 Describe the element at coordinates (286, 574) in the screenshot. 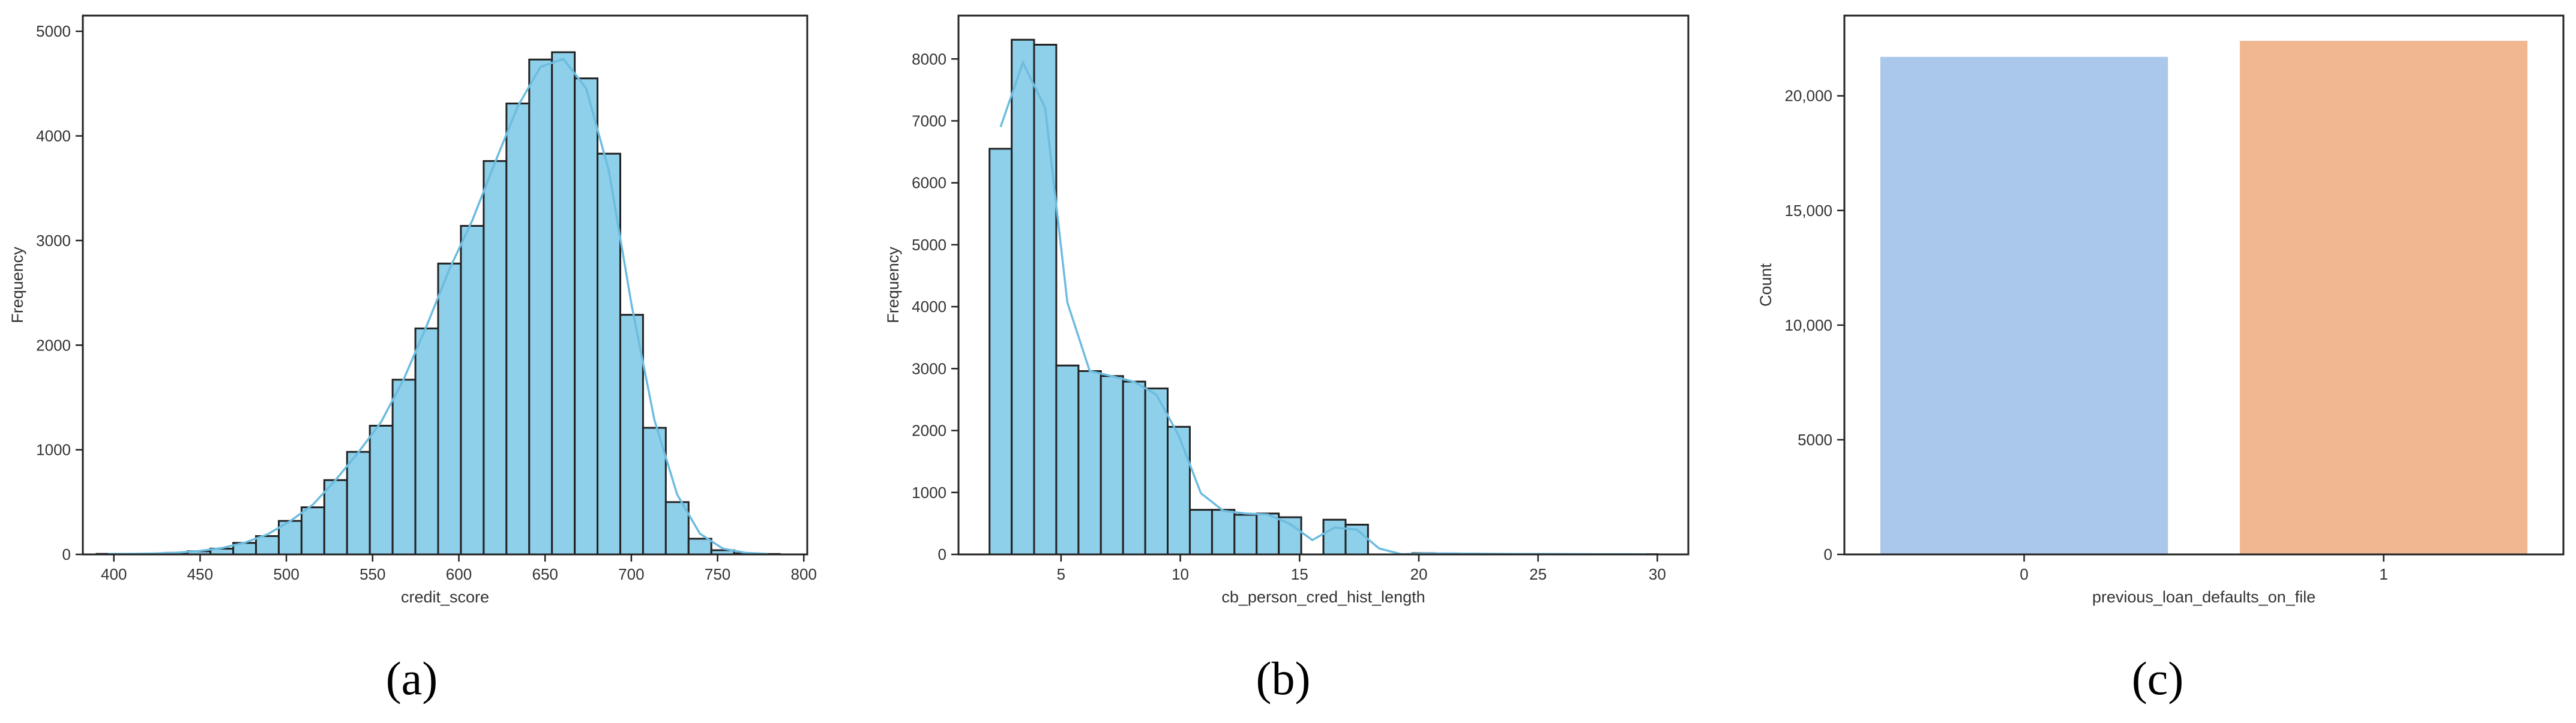

I see `x-tick-label: 500` at that location.